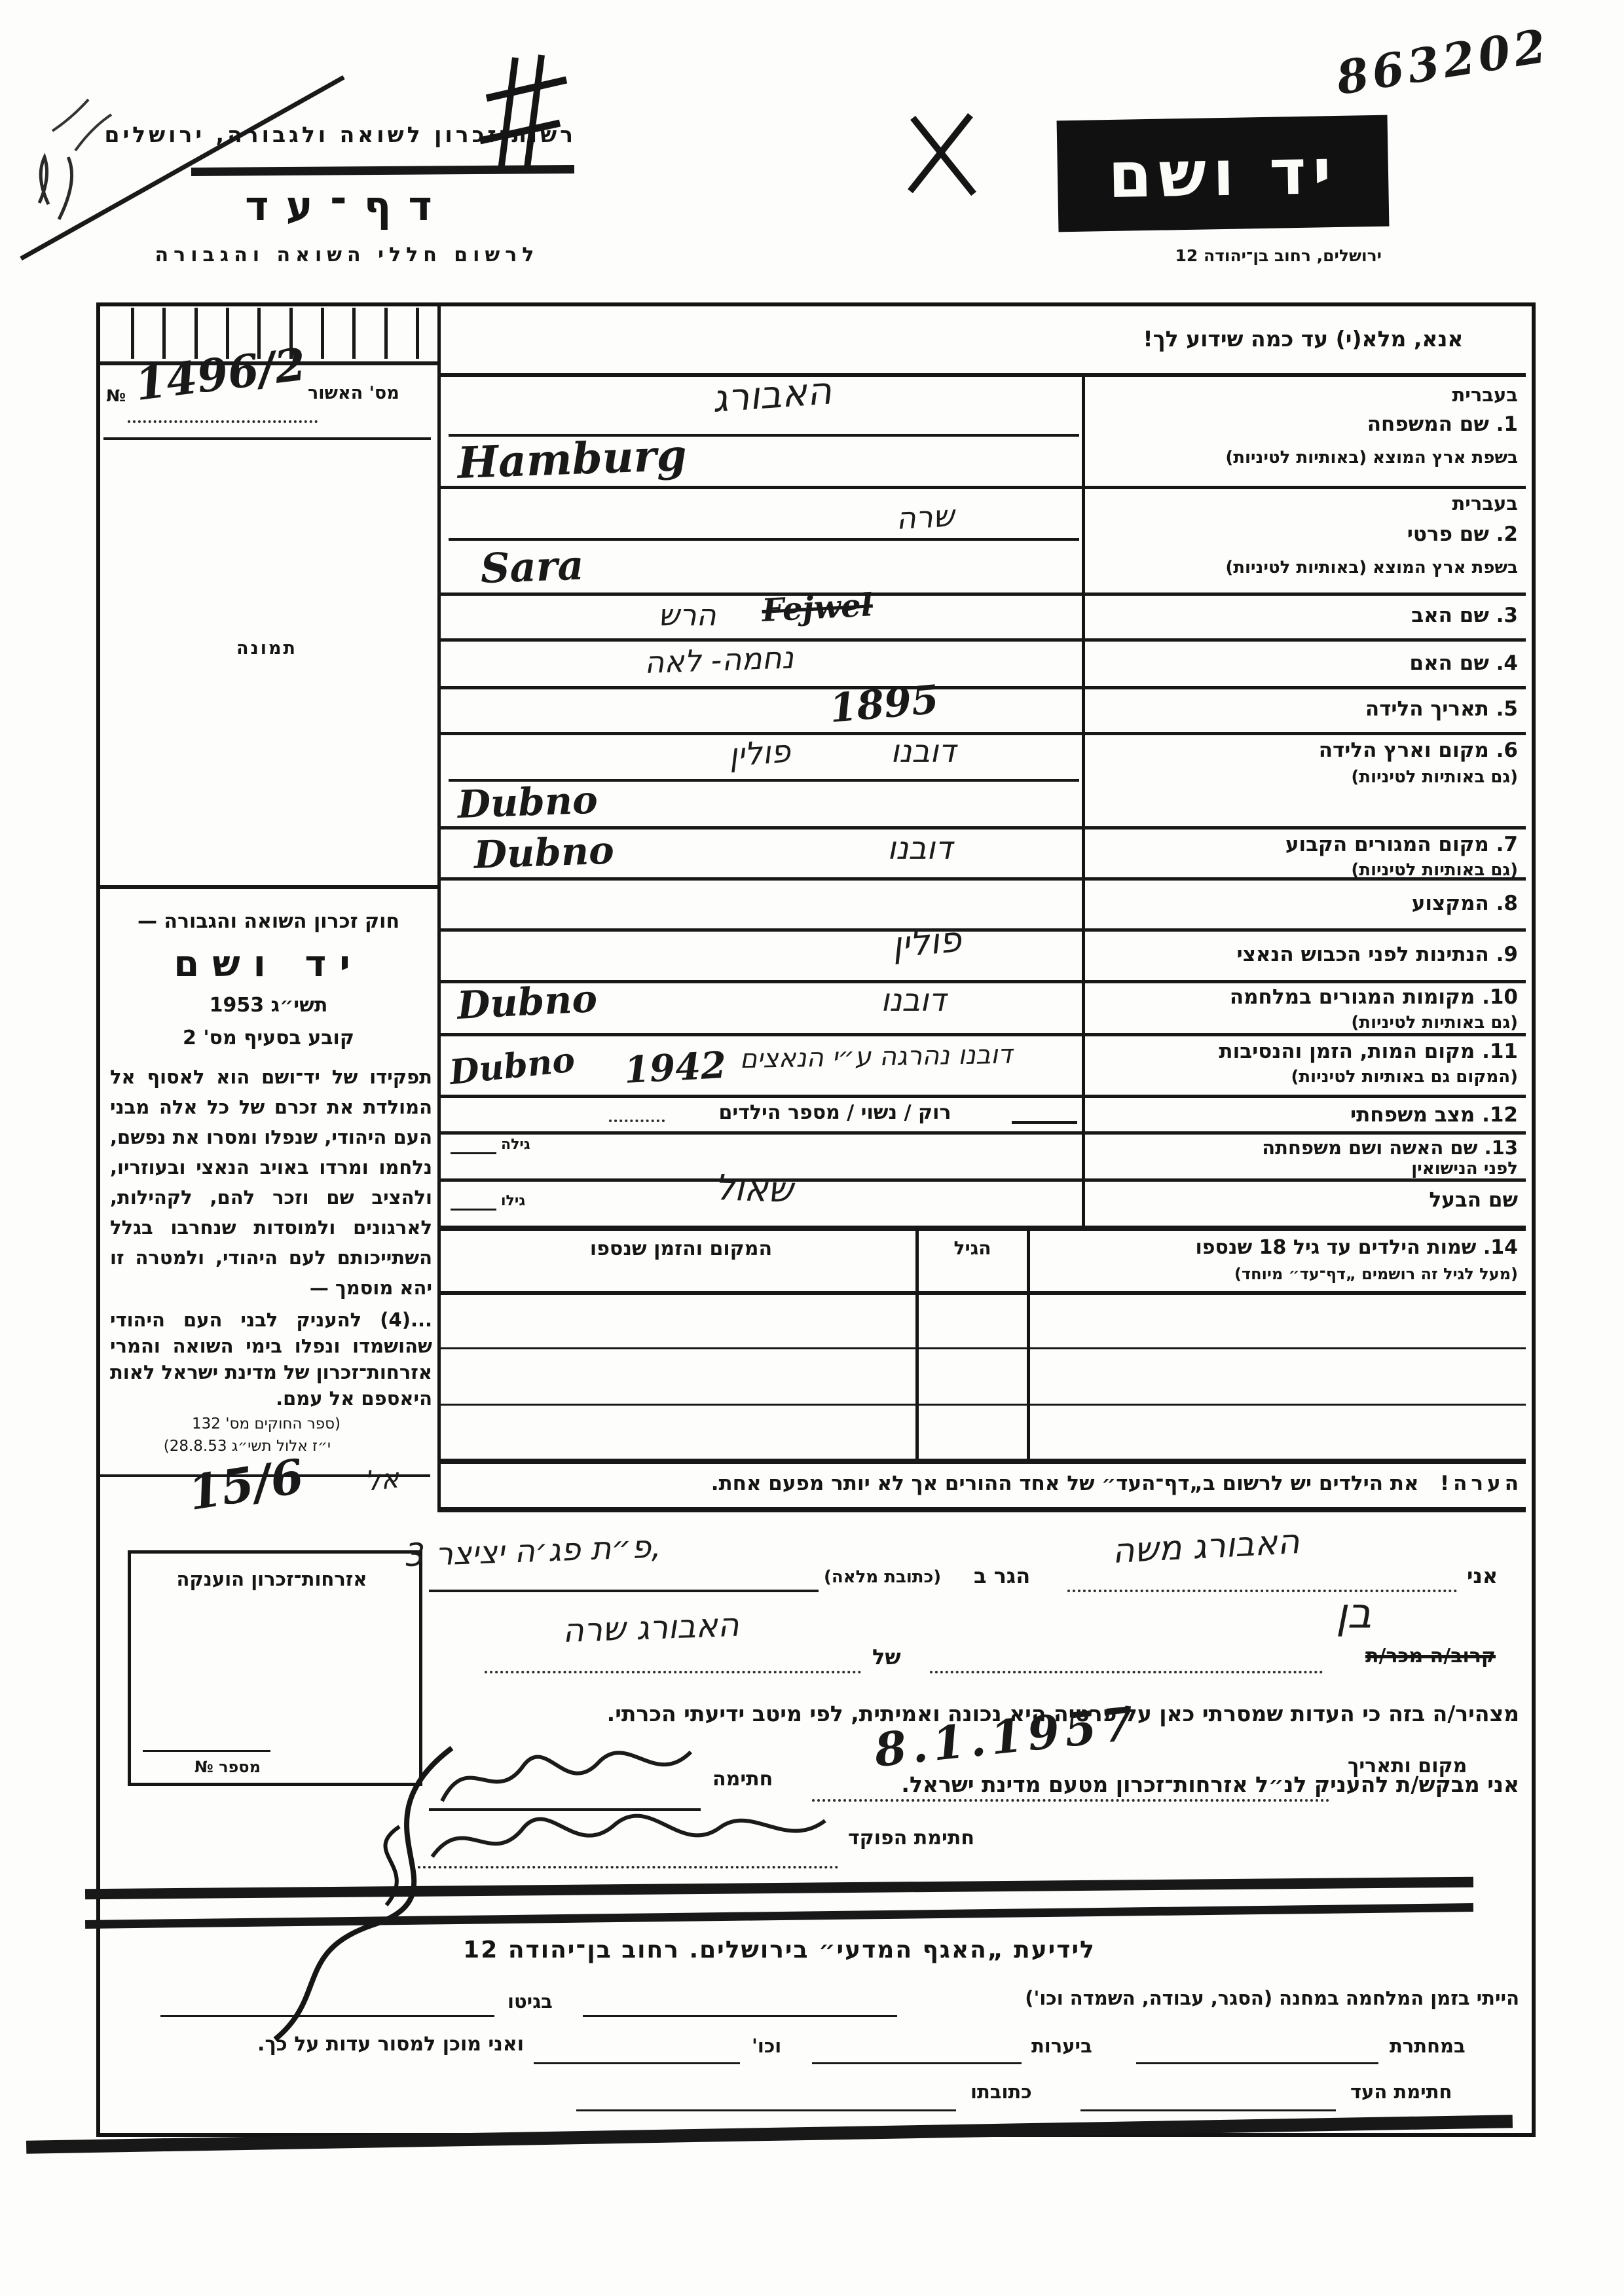  I want to click on address-line, so click(624, 1591).